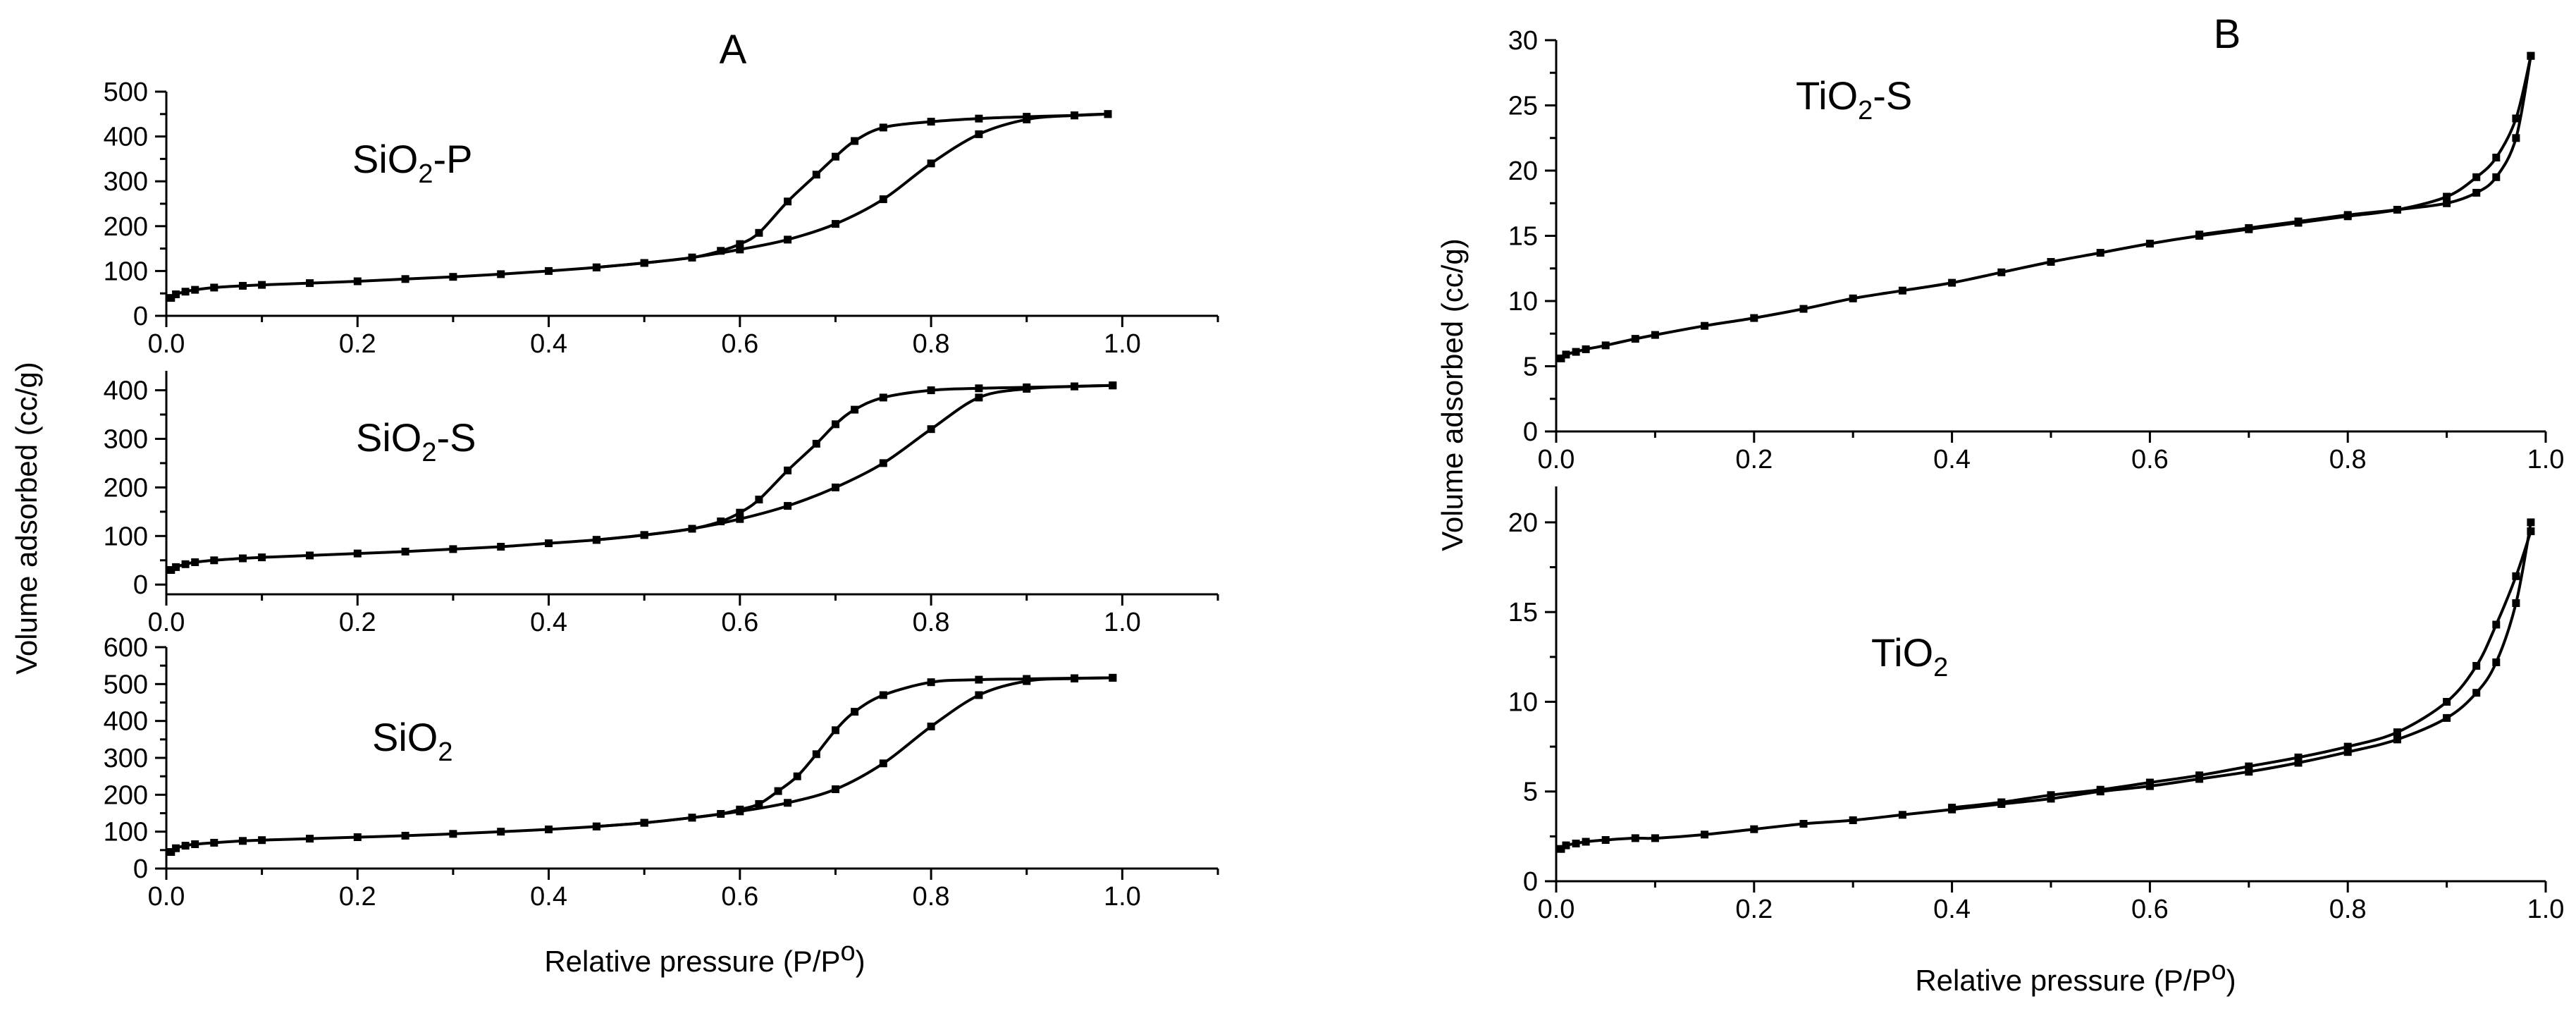  Describe the element at coordinates (126, 93) in the screenshot. I see `chart-0-y-tick-label: 500` at that location.